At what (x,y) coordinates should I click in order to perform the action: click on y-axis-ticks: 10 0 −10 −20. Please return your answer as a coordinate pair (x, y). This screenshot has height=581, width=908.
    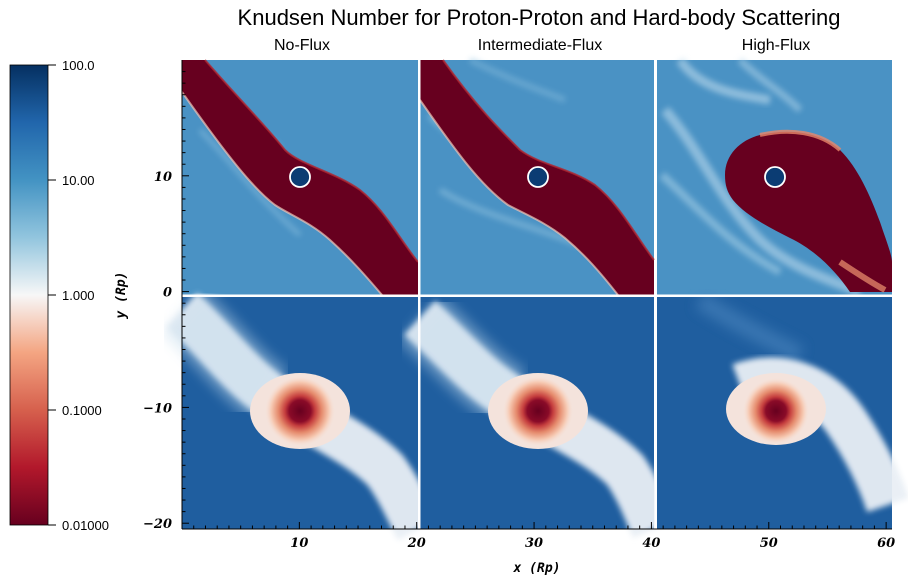
    Looking at the image, I should click on (166, 301).